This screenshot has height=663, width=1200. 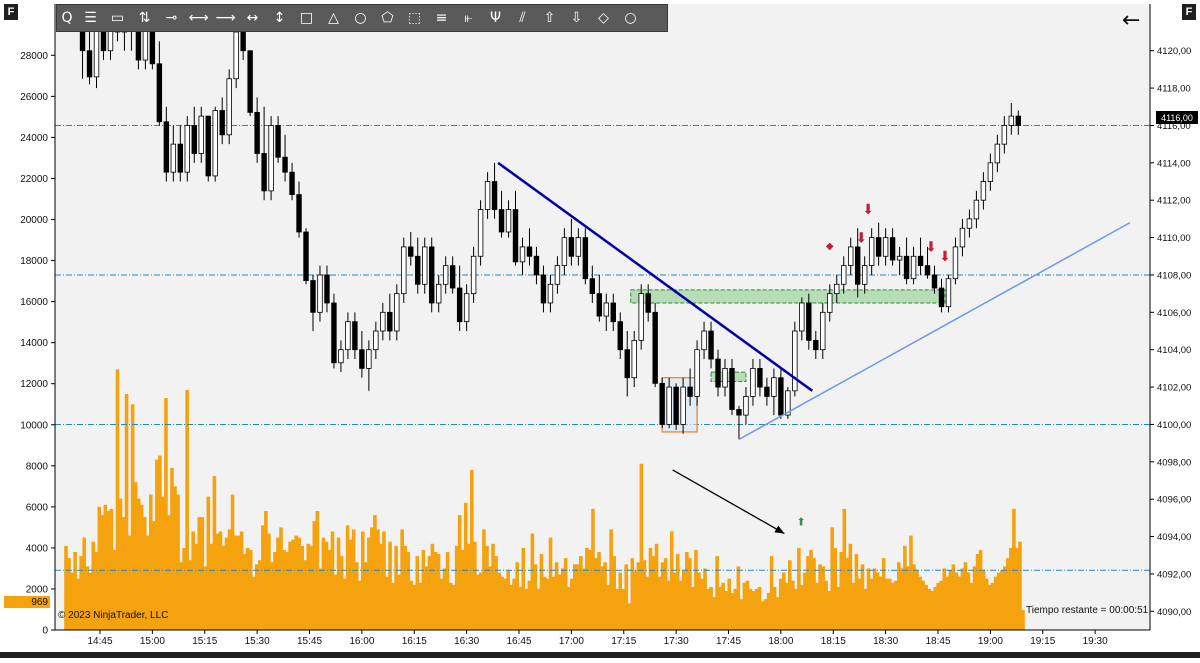 I want to click on parallel-tool-icon: ⫽, so click(x=522, y=18).